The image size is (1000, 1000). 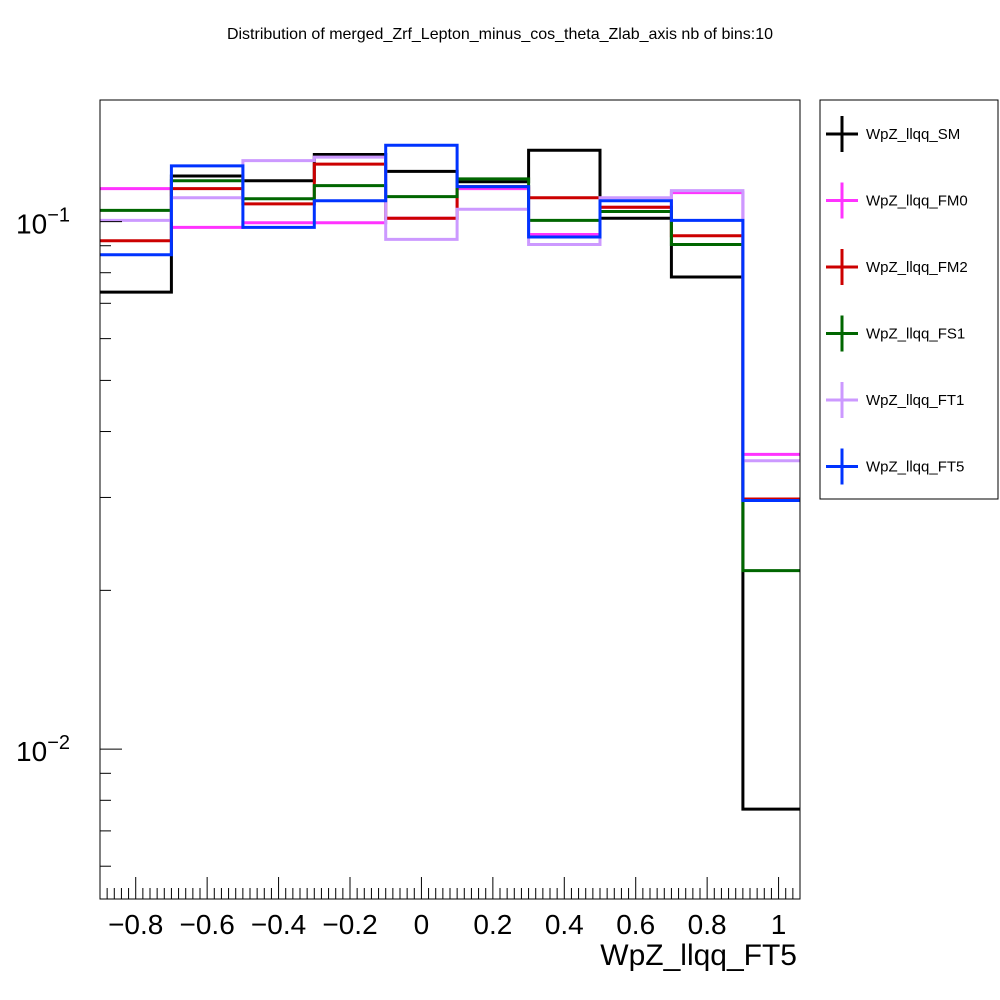 I want to click on x-tick-label: 1, so click(x=779, y=924).